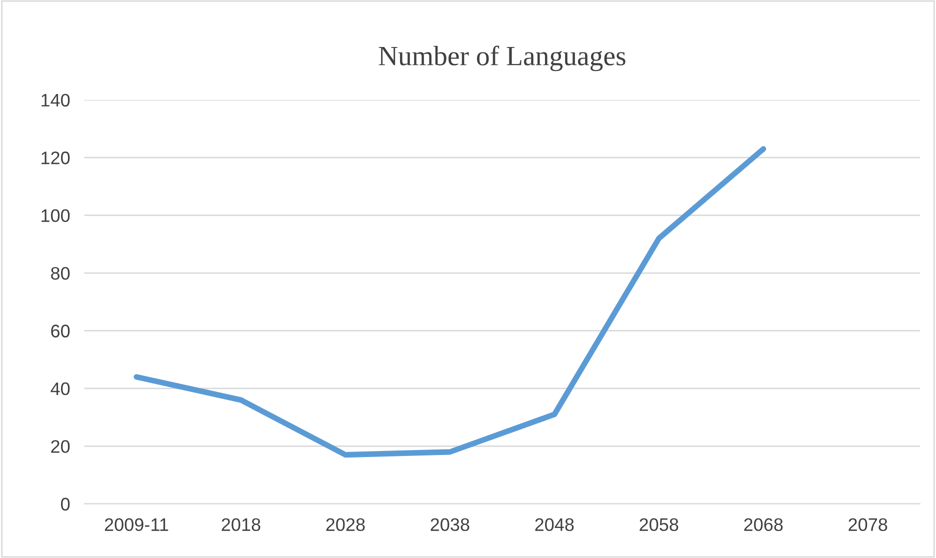  Describe the element at coordinates (56, 215) in the screenshot. I see `y-tick-label: 100` at that location.